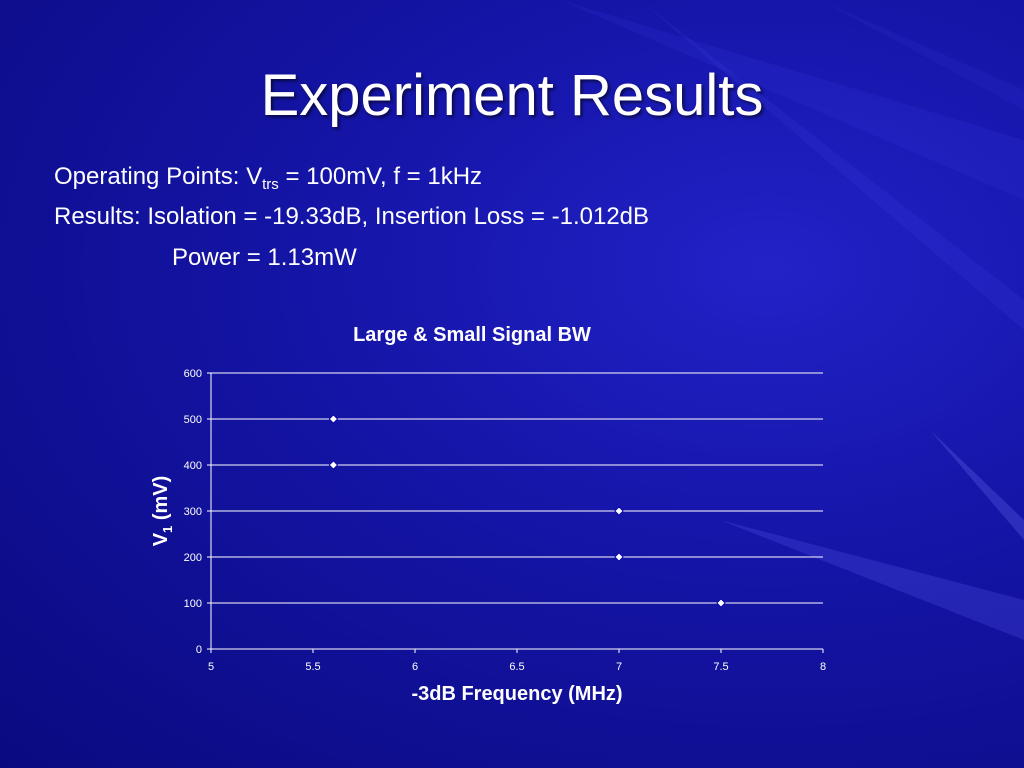  What do you see at coordinates (516, 667) in the screenshot?
I see `x-tick-label: 6.5` at bounding box center [516, 667].